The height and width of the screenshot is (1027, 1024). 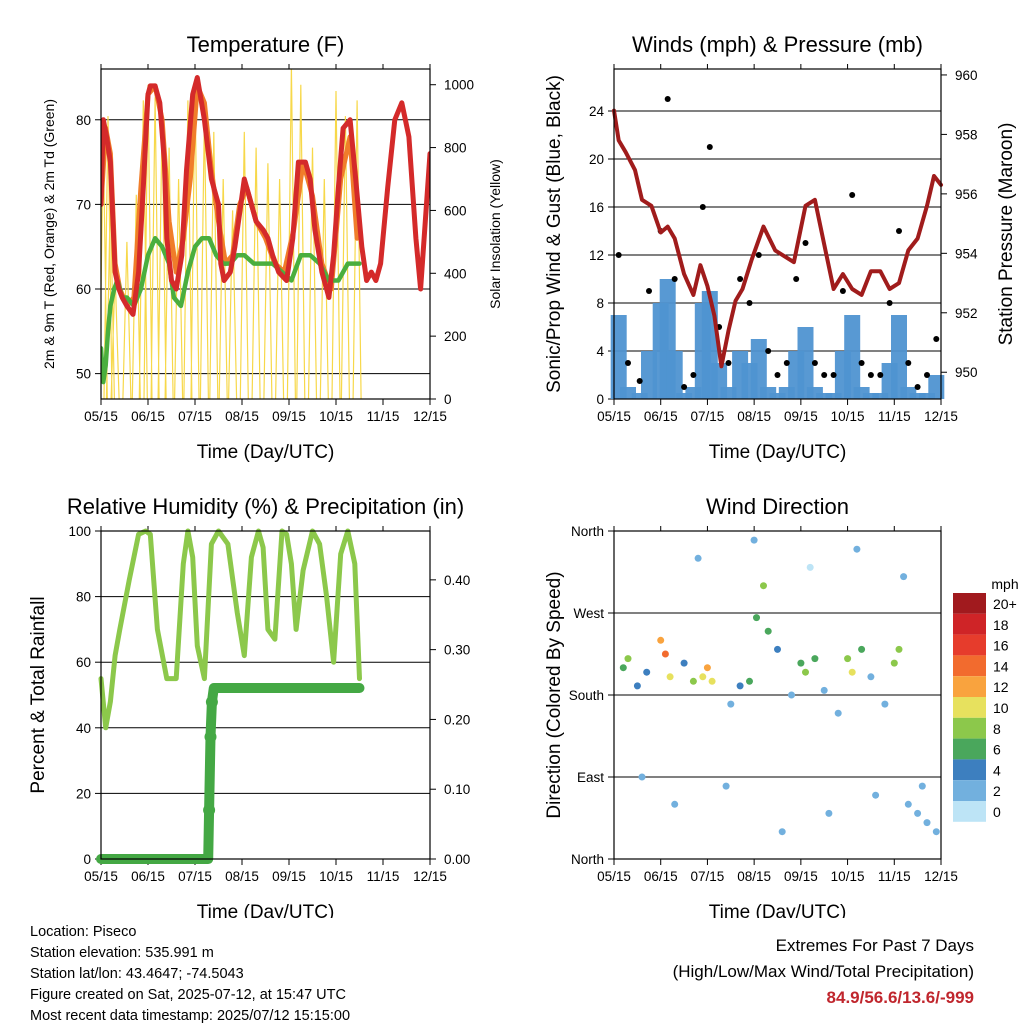 What do you see at coordinates (1005, 604) in the screenshot?
I see `legend-label: 20+` at bounding box center [1005, 604].